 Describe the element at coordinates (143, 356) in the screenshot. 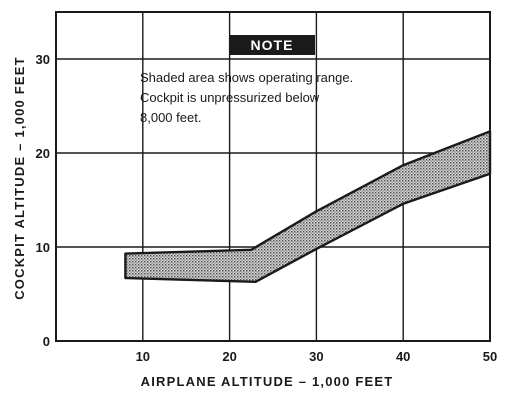

I see `x-tick-label: 10` at that location.